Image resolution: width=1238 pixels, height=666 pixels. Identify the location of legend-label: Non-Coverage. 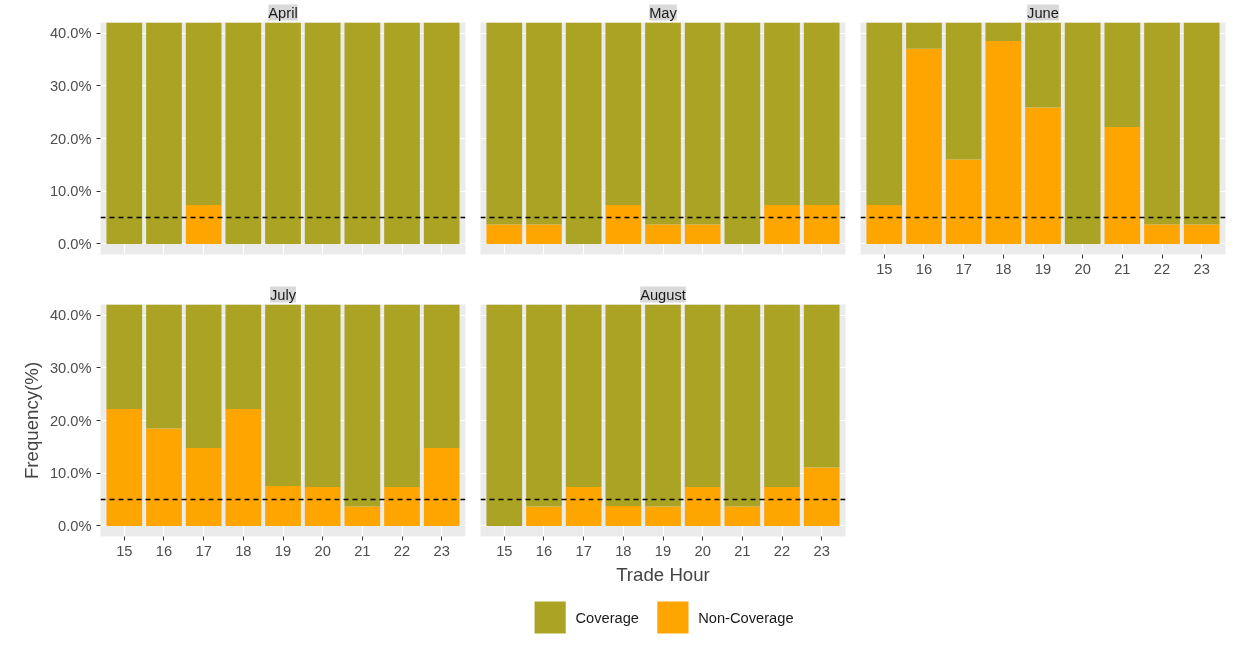
(746, 617).